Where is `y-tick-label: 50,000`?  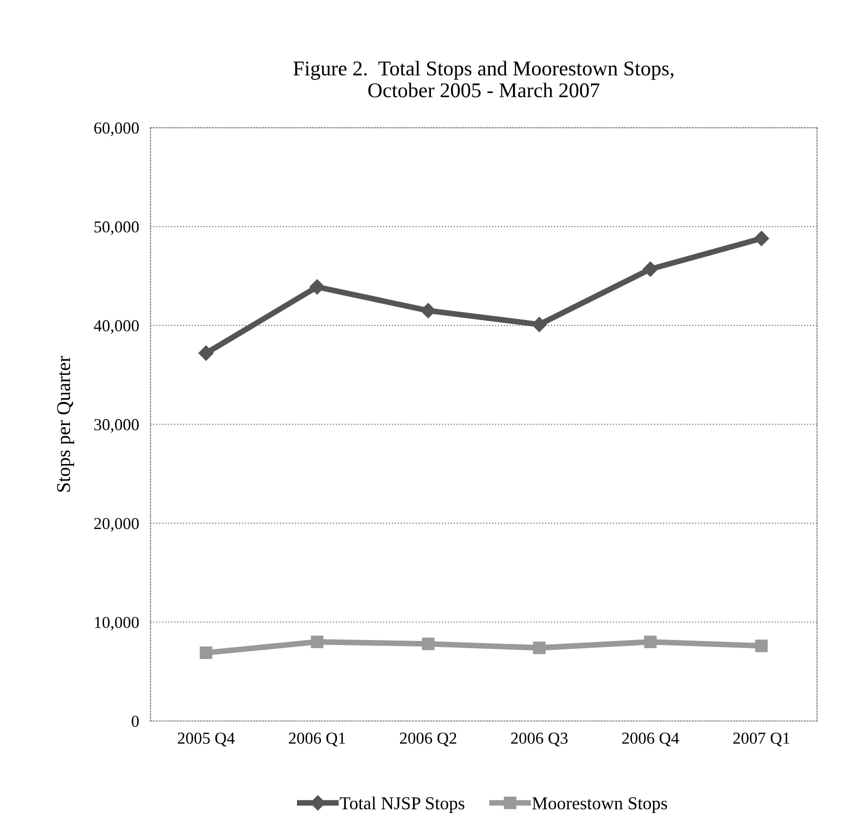 y-tick-label: 50,000 is located at coordinates (116, 228).